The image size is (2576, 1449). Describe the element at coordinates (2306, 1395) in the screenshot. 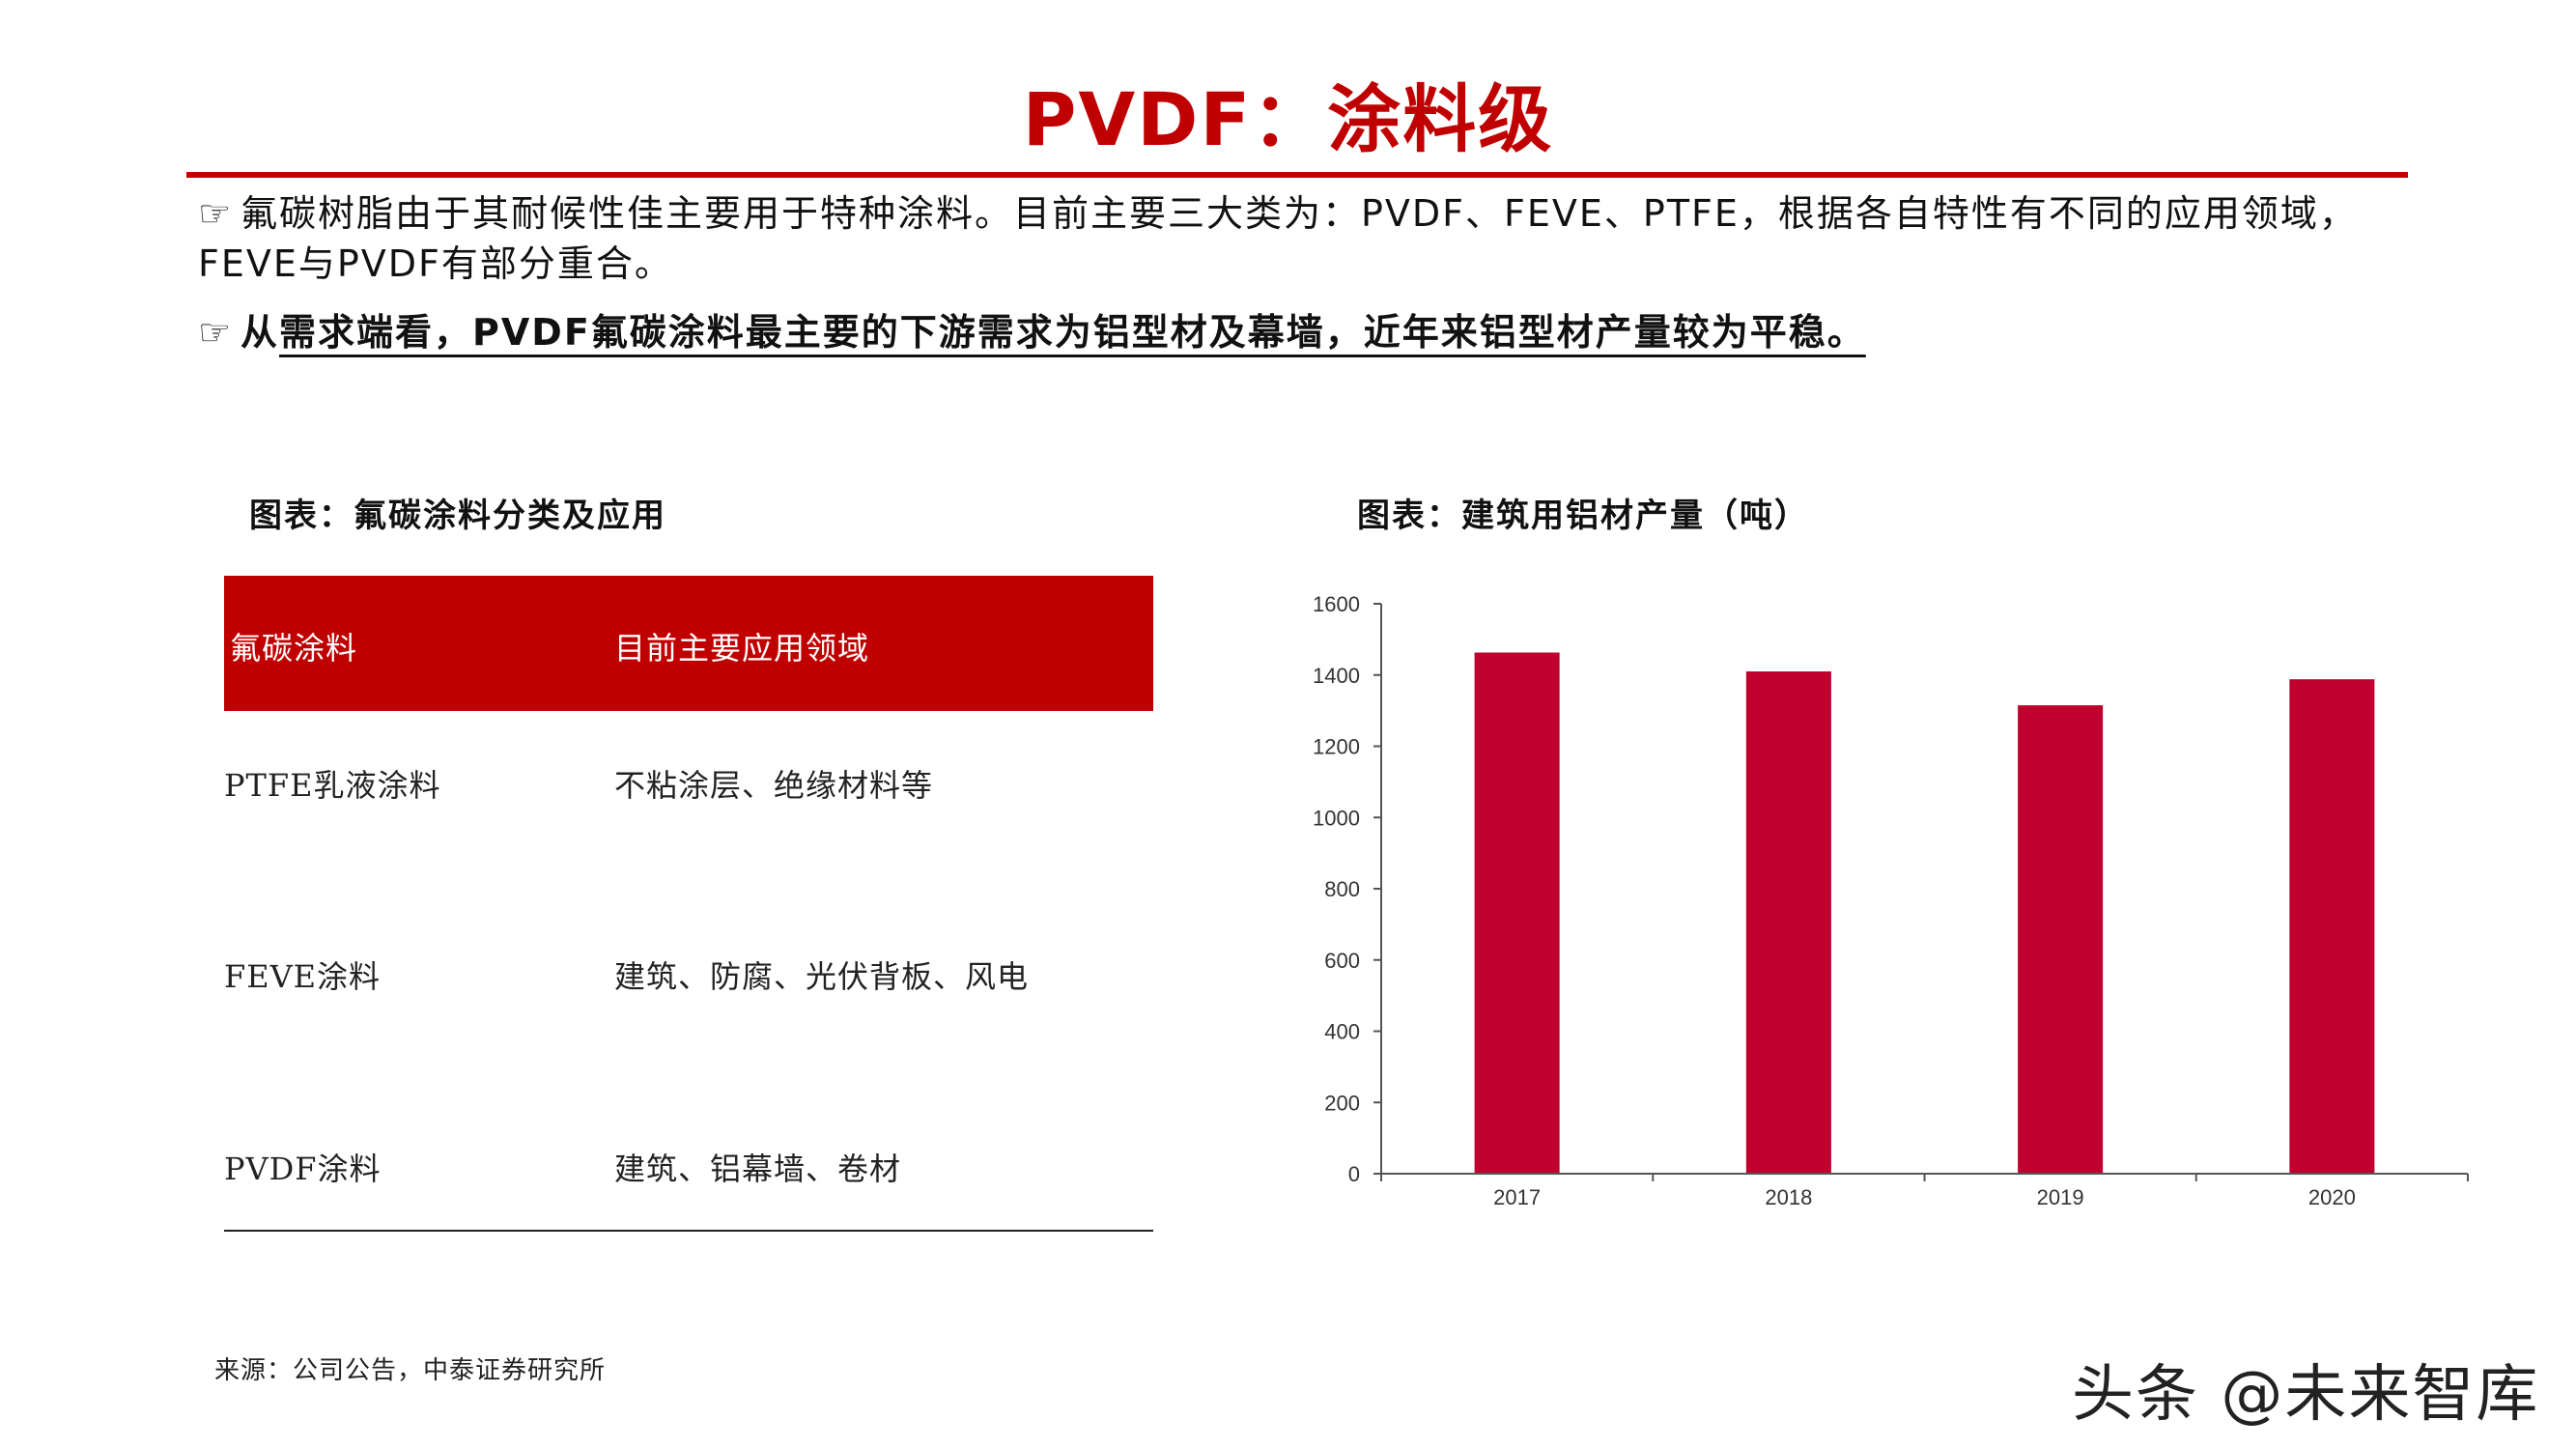

I see `watermark-logo: 头条 @未来智库` at that location.